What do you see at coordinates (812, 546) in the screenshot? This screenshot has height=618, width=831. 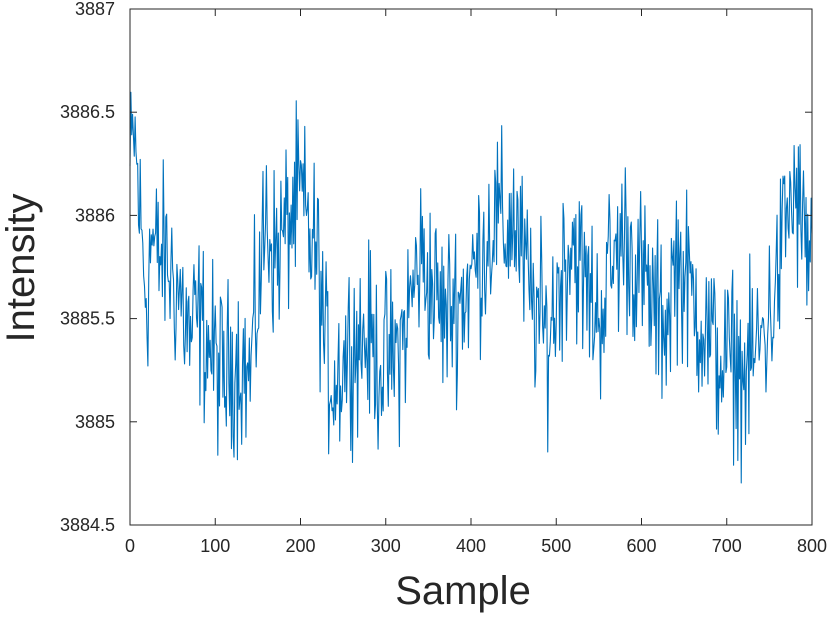 I see `x-tick-label: 800` at bounding box center [812, 546].